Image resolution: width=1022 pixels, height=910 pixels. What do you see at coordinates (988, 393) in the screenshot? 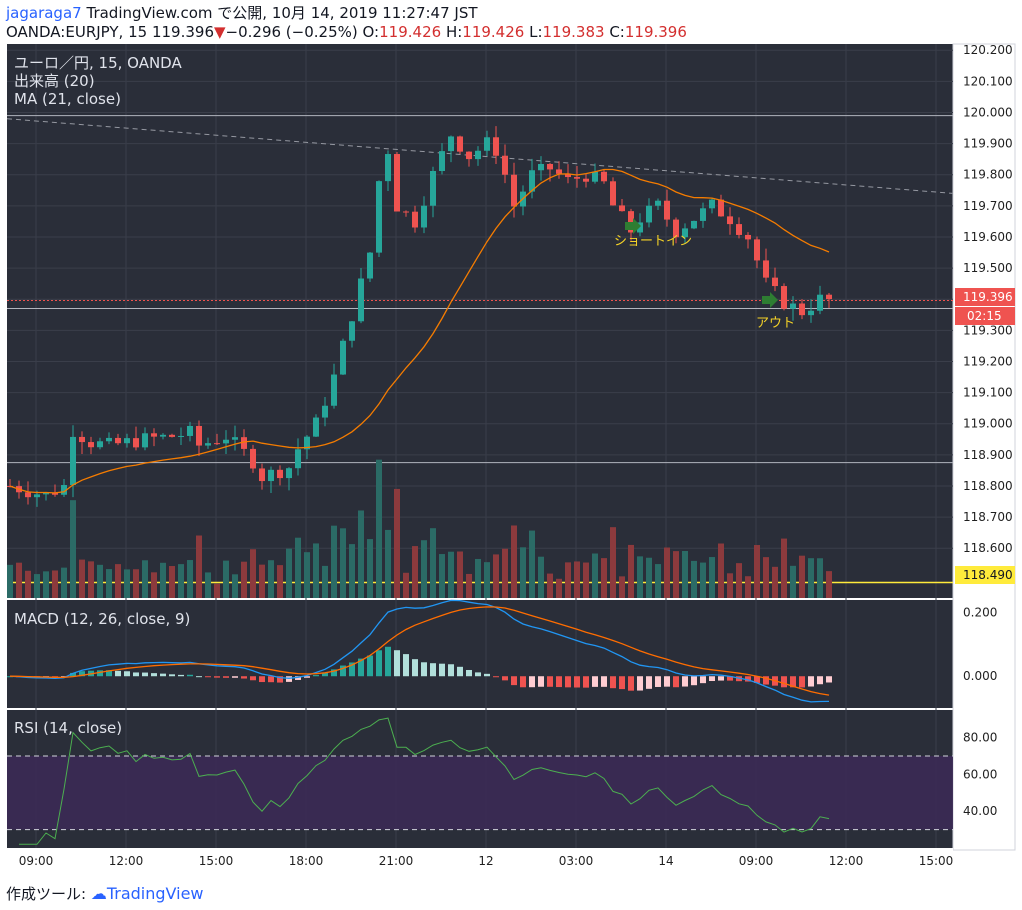
I see `price-tick-label: 119.100` at bounding box center [988, 393].